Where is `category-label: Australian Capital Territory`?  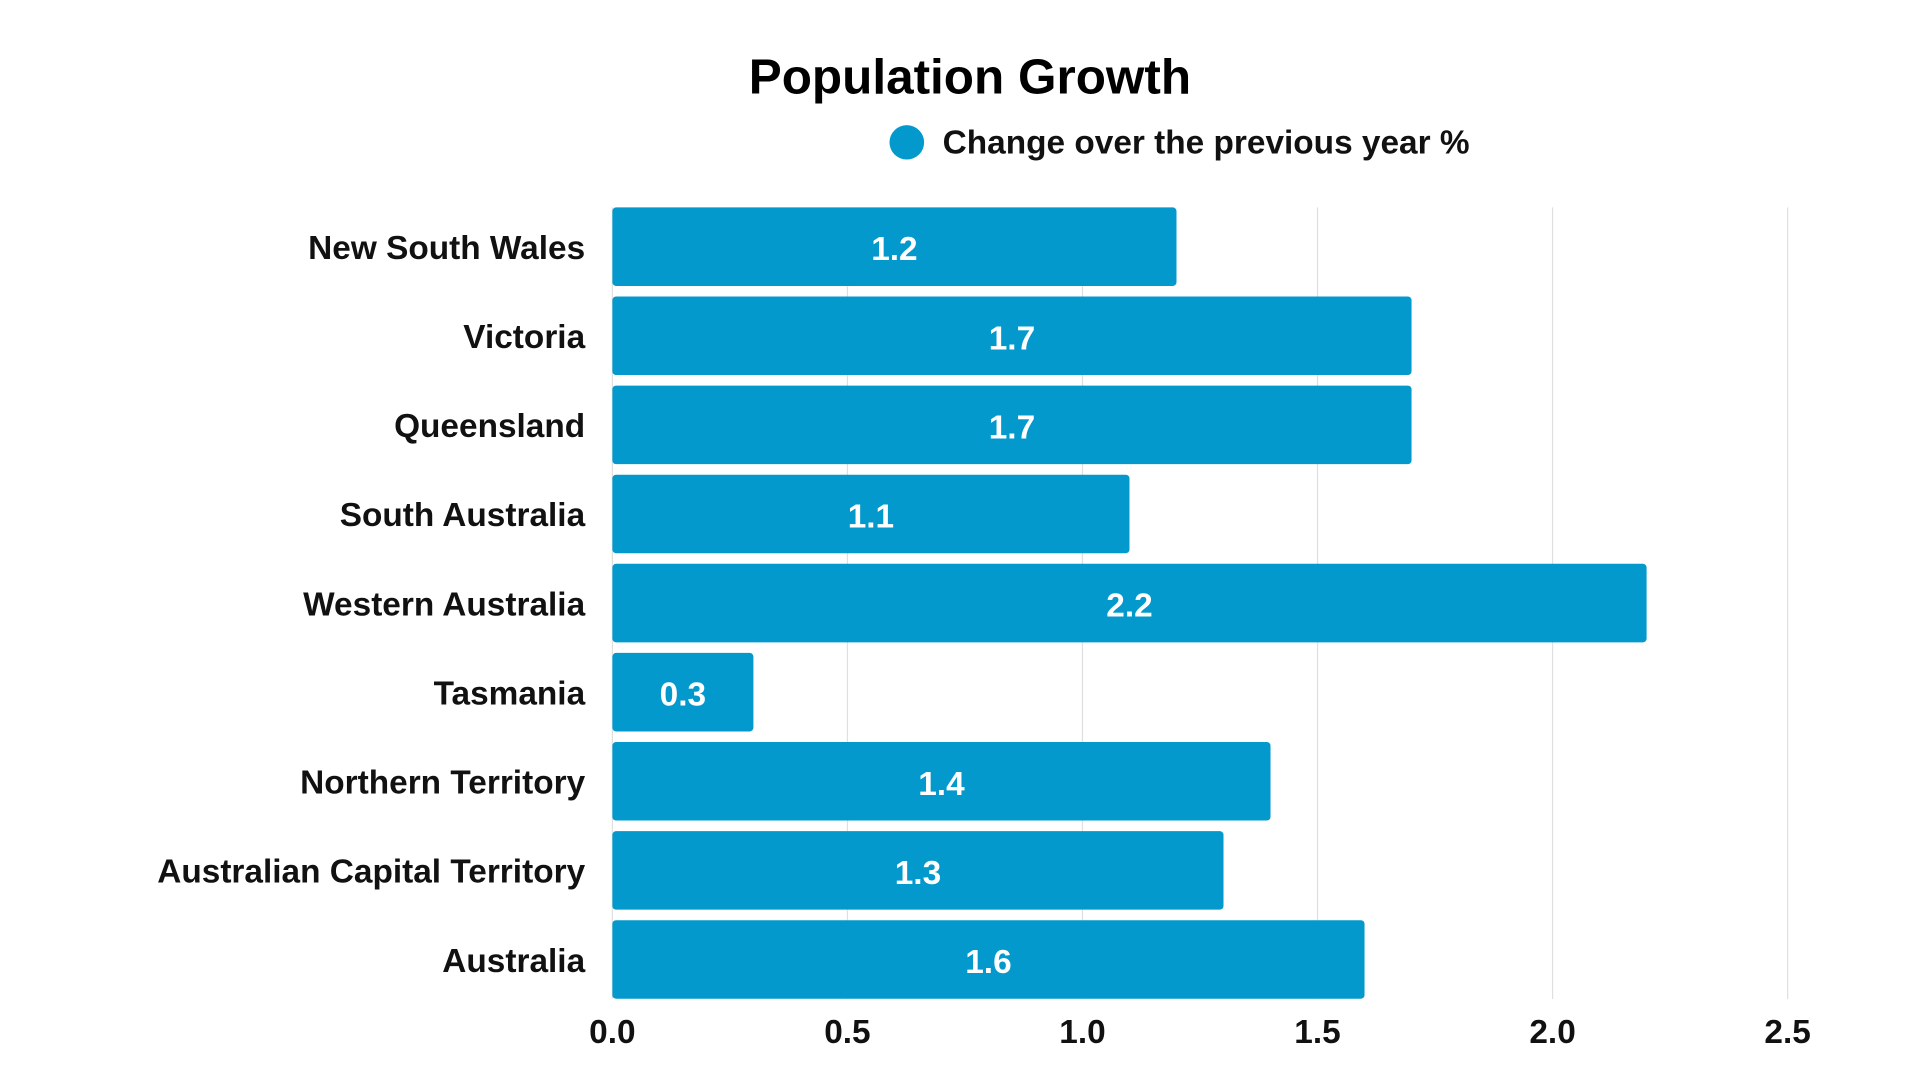
category-label: Australian Capital Territory is located at coordinates (371, 872).